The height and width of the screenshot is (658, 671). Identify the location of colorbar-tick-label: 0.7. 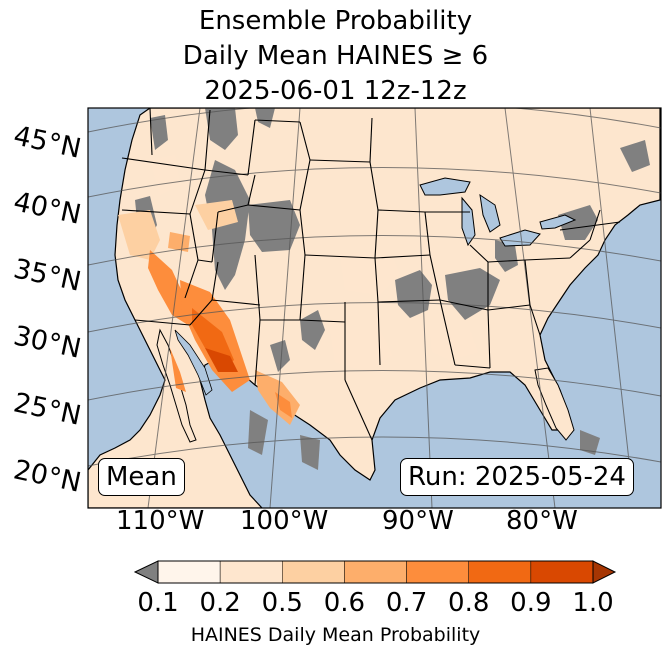
(406, 603).